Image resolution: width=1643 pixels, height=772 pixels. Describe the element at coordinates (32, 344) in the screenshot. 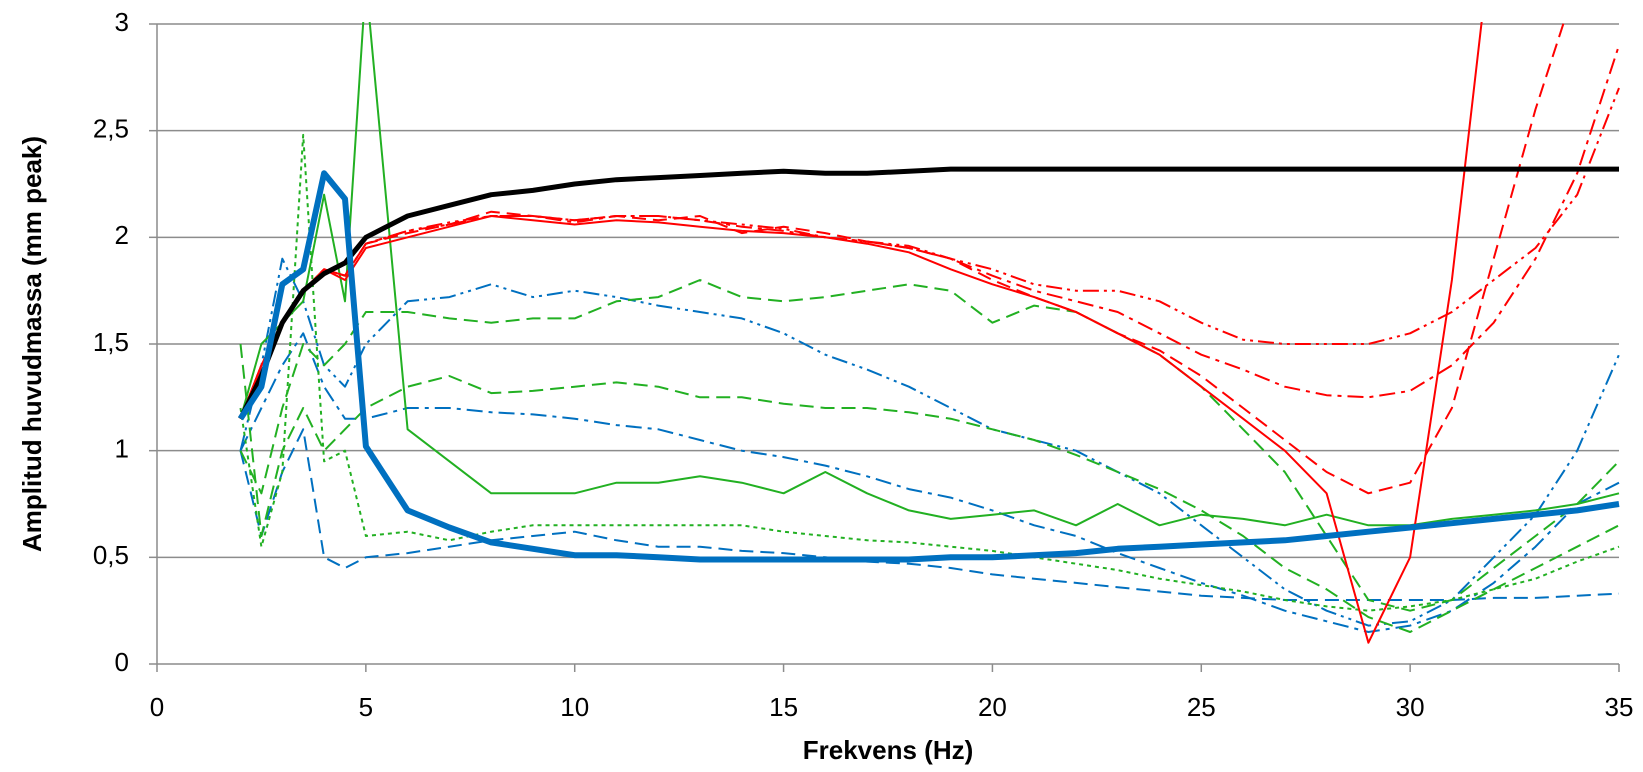

I see `y-axis-label: Amplitud huvudmassa (mm peak)` at that location.